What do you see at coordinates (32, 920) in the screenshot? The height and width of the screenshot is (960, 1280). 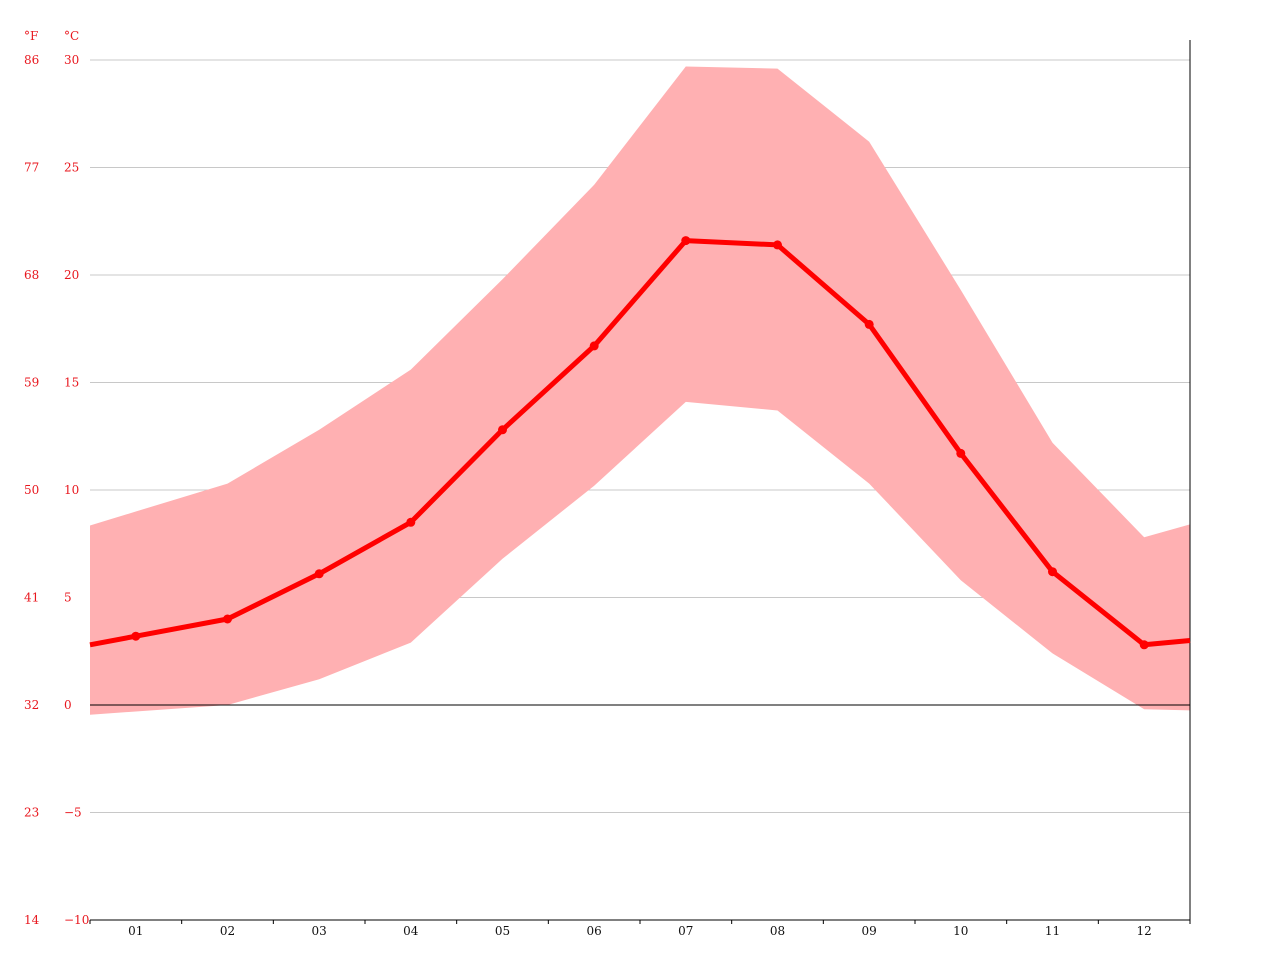 I see `y-tick-label-f: 14` at bounding box center [32, 920].